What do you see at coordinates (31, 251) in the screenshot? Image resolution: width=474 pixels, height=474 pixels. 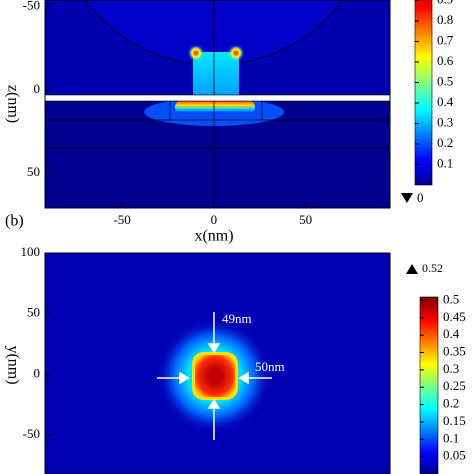 I see `y-tick-label: 100` at bounding box center [31, 251].